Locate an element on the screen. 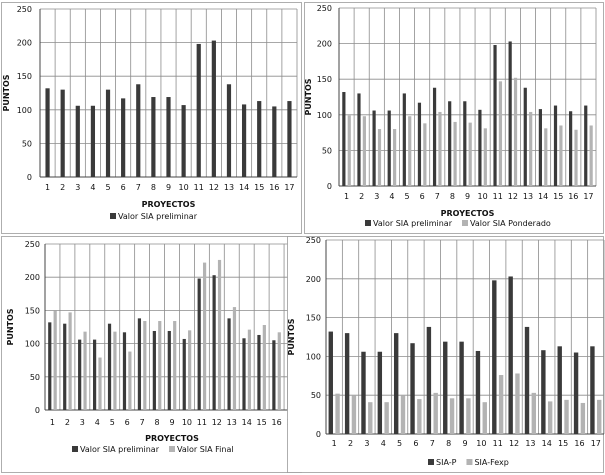 The width and height of the screenshot is (605, 475). y-tick-label: 0 is located at coordinates (318, 434).